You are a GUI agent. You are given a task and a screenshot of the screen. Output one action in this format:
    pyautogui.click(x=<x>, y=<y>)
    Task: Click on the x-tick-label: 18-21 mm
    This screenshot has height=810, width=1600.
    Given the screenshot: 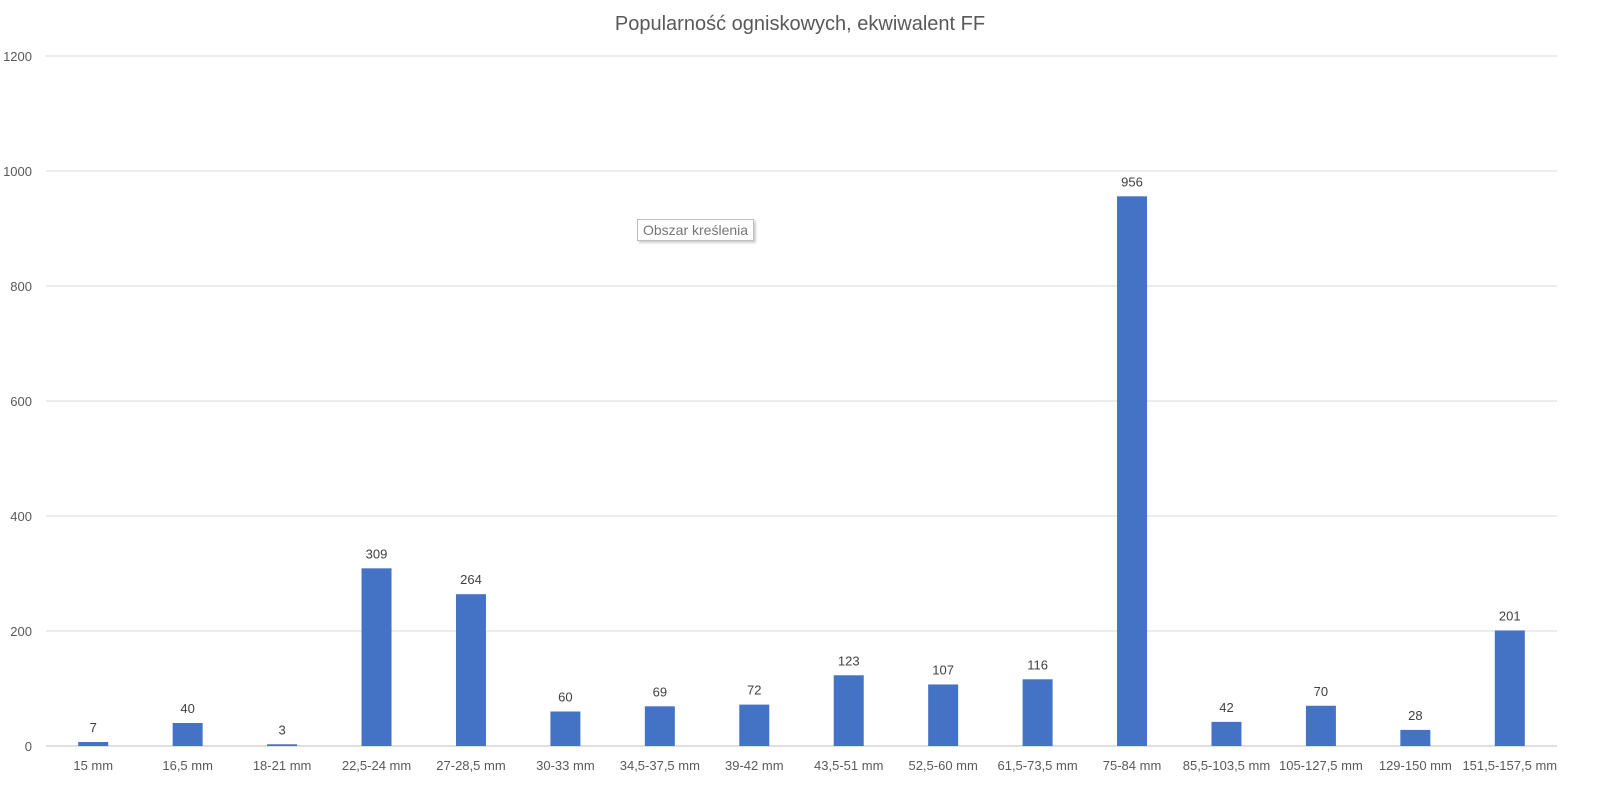 What is the action you would take?
    pyautogui.click(x=282, y=765)
    